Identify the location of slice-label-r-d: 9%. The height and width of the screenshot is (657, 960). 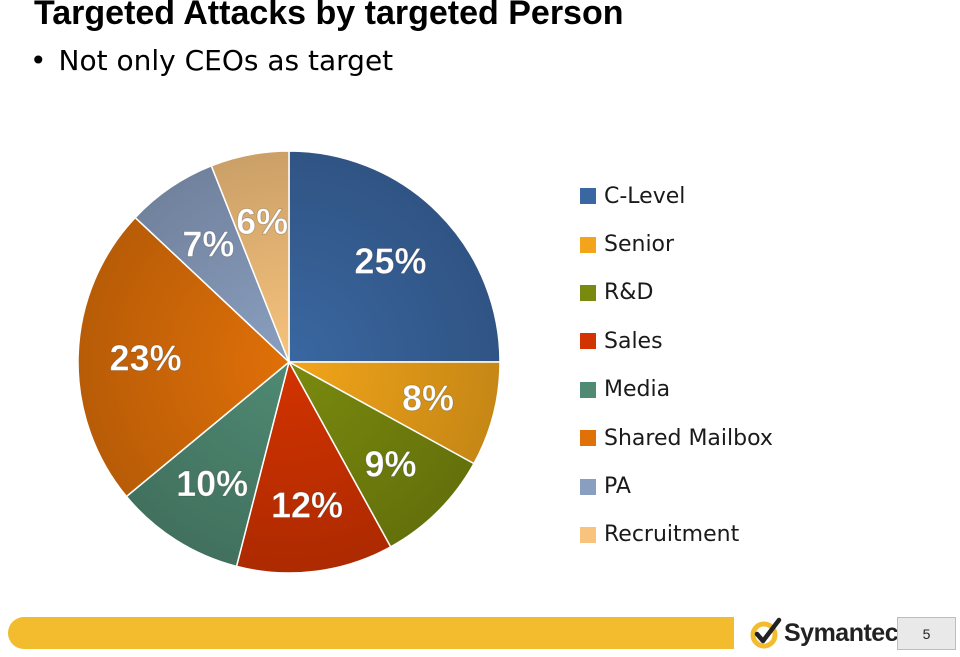
(390, 463).